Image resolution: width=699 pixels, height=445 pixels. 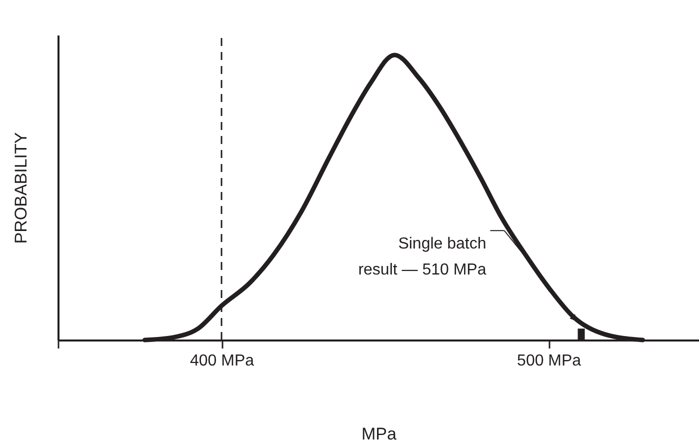 I want to click on x-tick-label: 400 MPa, so click(x=222, y=361).